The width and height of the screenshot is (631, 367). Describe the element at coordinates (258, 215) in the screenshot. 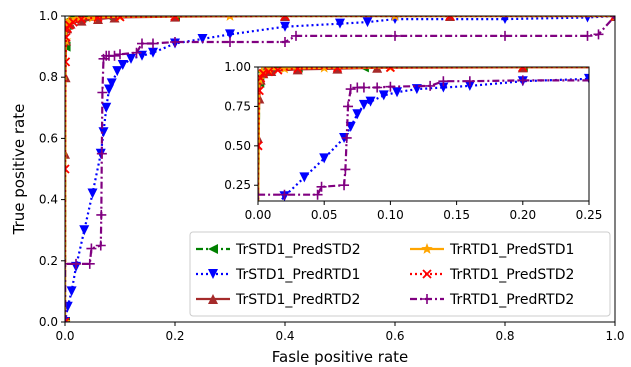

I see `inset-x-tick-label-0: 0.00` at that location.